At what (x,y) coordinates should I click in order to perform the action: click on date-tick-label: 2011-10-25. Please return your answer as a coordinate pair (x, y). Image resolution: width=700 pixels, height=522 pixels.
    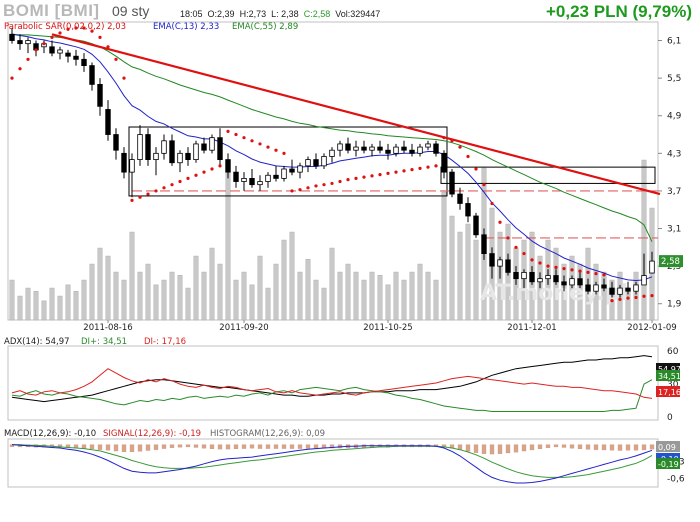
    Looking at the image, I should click on (387, 328).